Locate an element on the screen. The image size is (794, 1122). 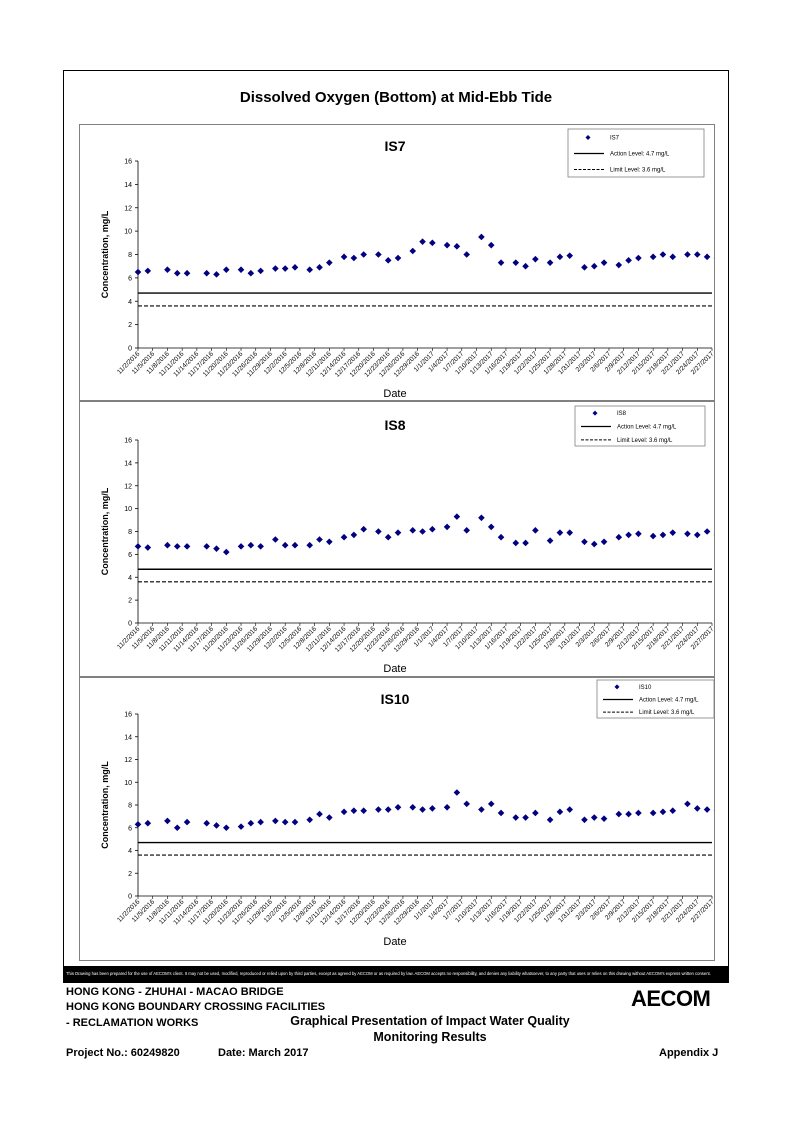
y-tick-label-1-7: 14 is located at coordinates (128, 463).